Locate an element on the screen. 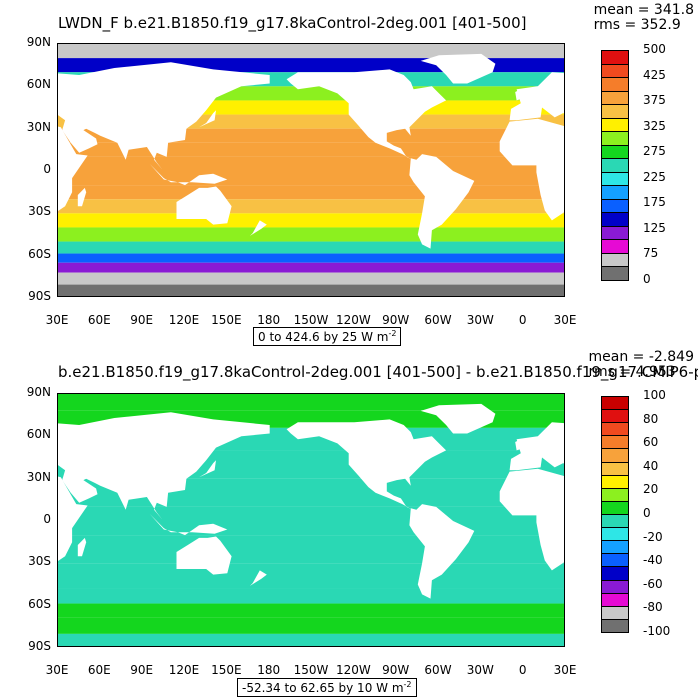 The height and width of the screenshot is (700, 700). lat-tick-label: 30N is located at coordinates (38, 126).